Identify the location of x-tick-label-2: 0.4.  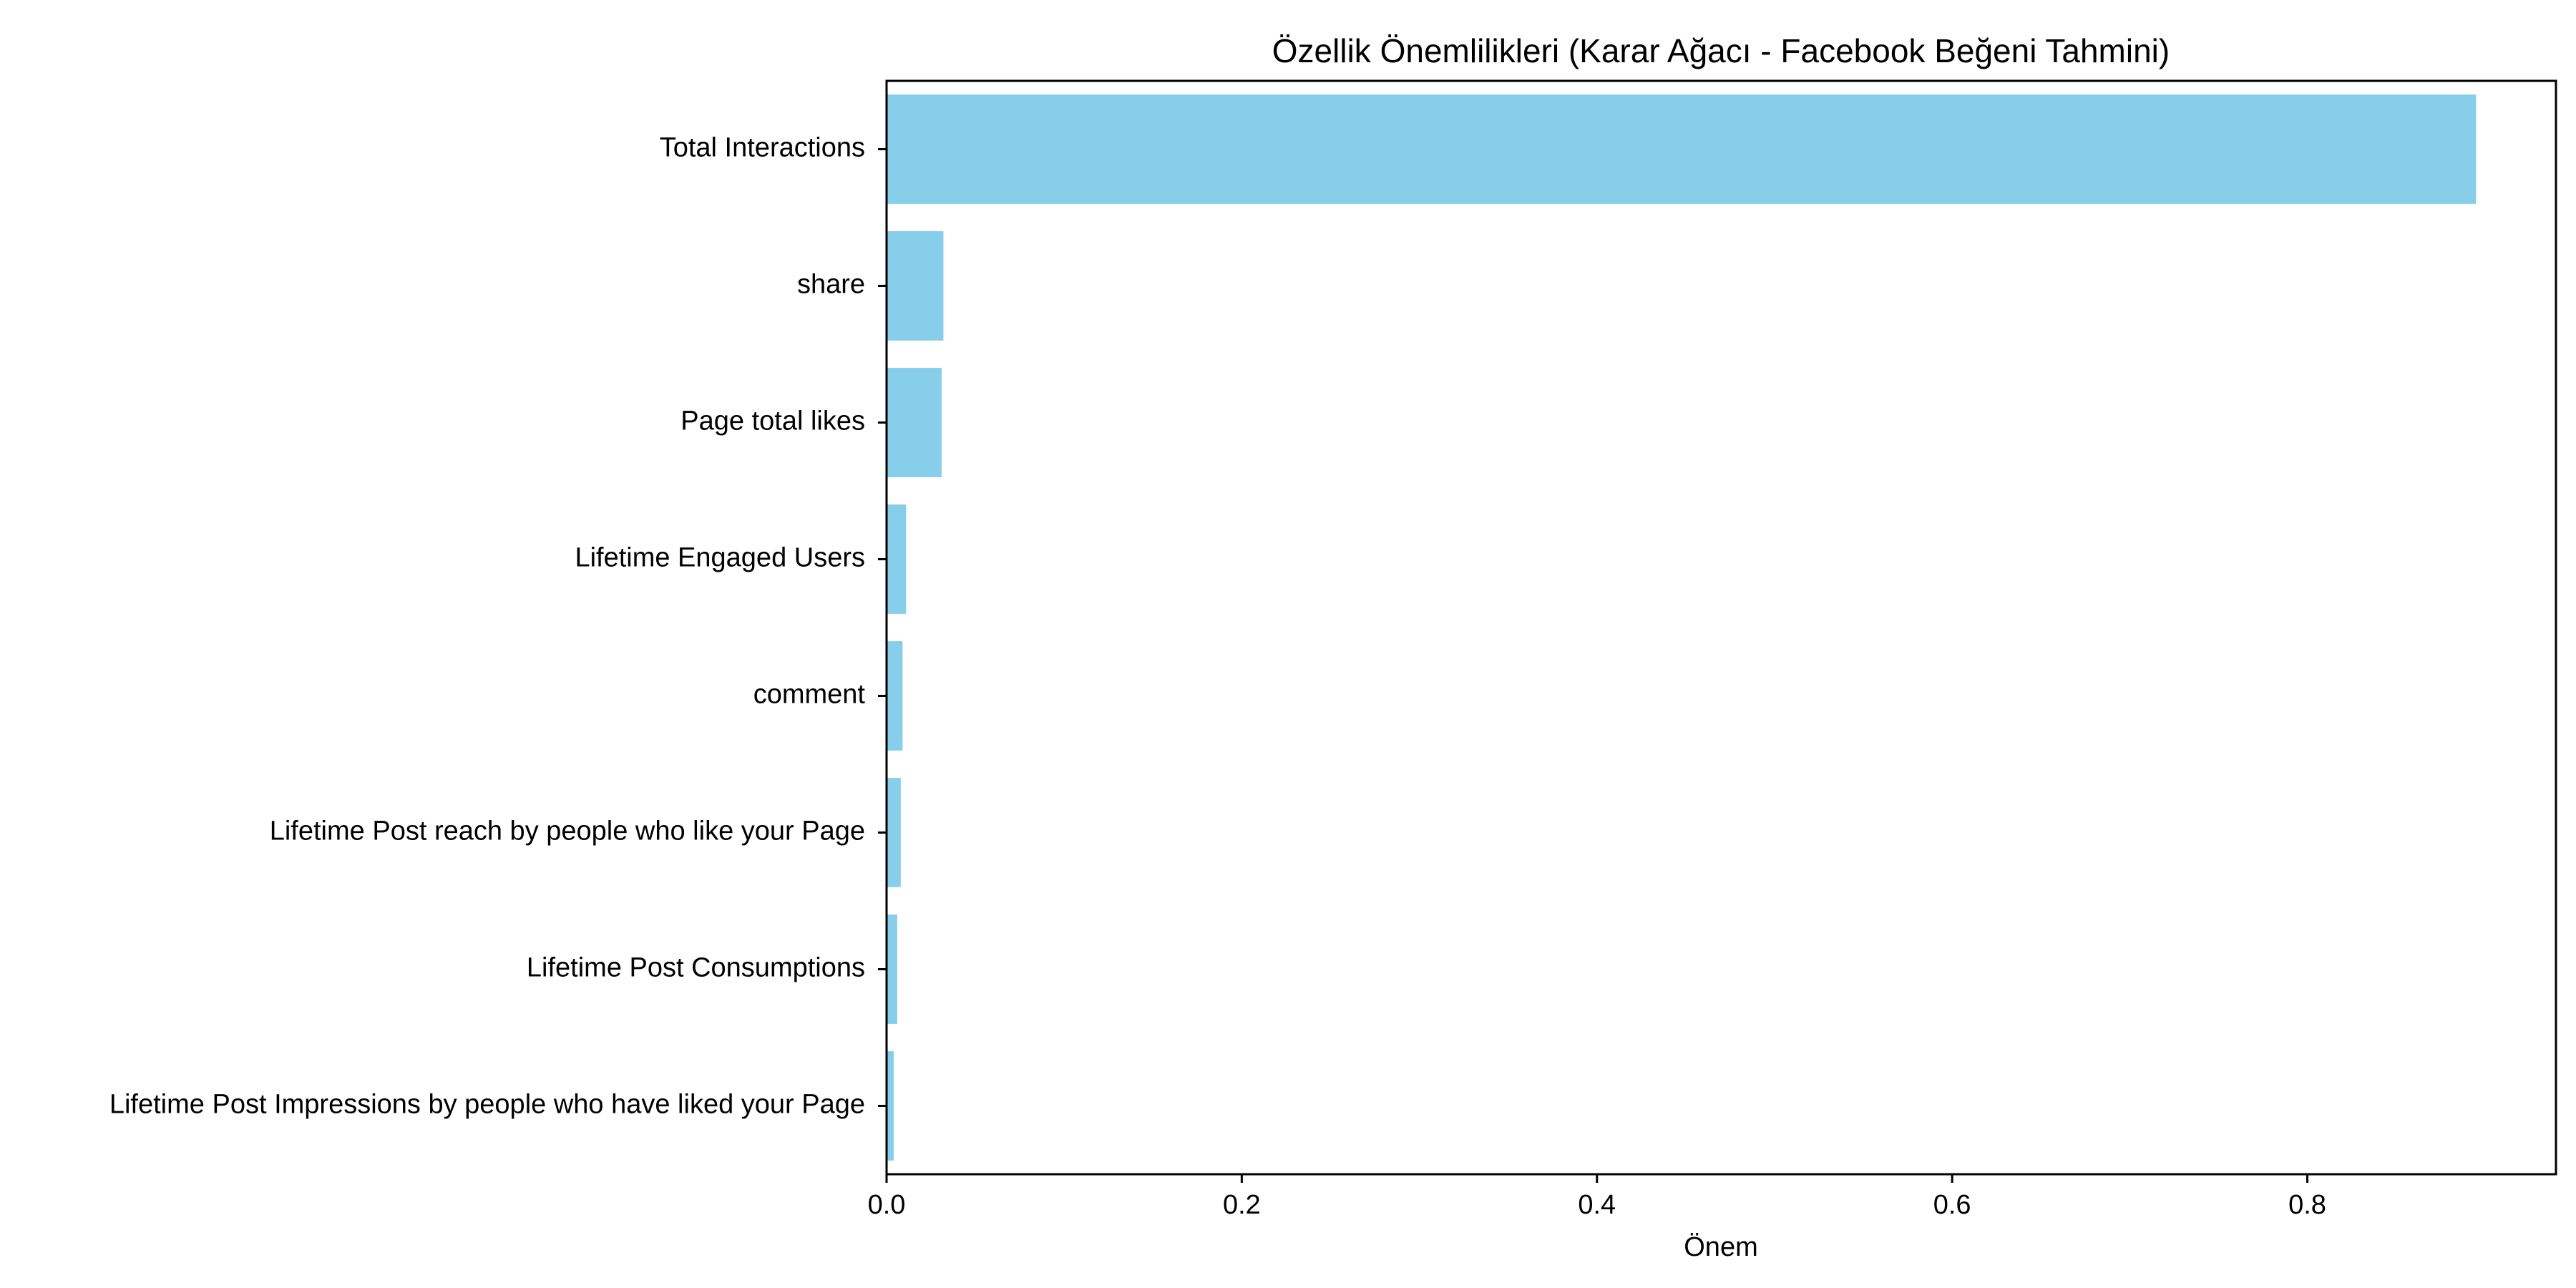
(1597, 1205).